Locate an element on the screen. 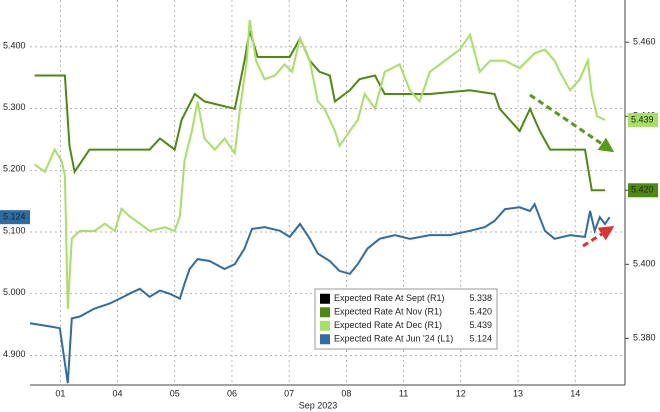  y-tick-label: 5.100 is located at coordinates (14, 230).